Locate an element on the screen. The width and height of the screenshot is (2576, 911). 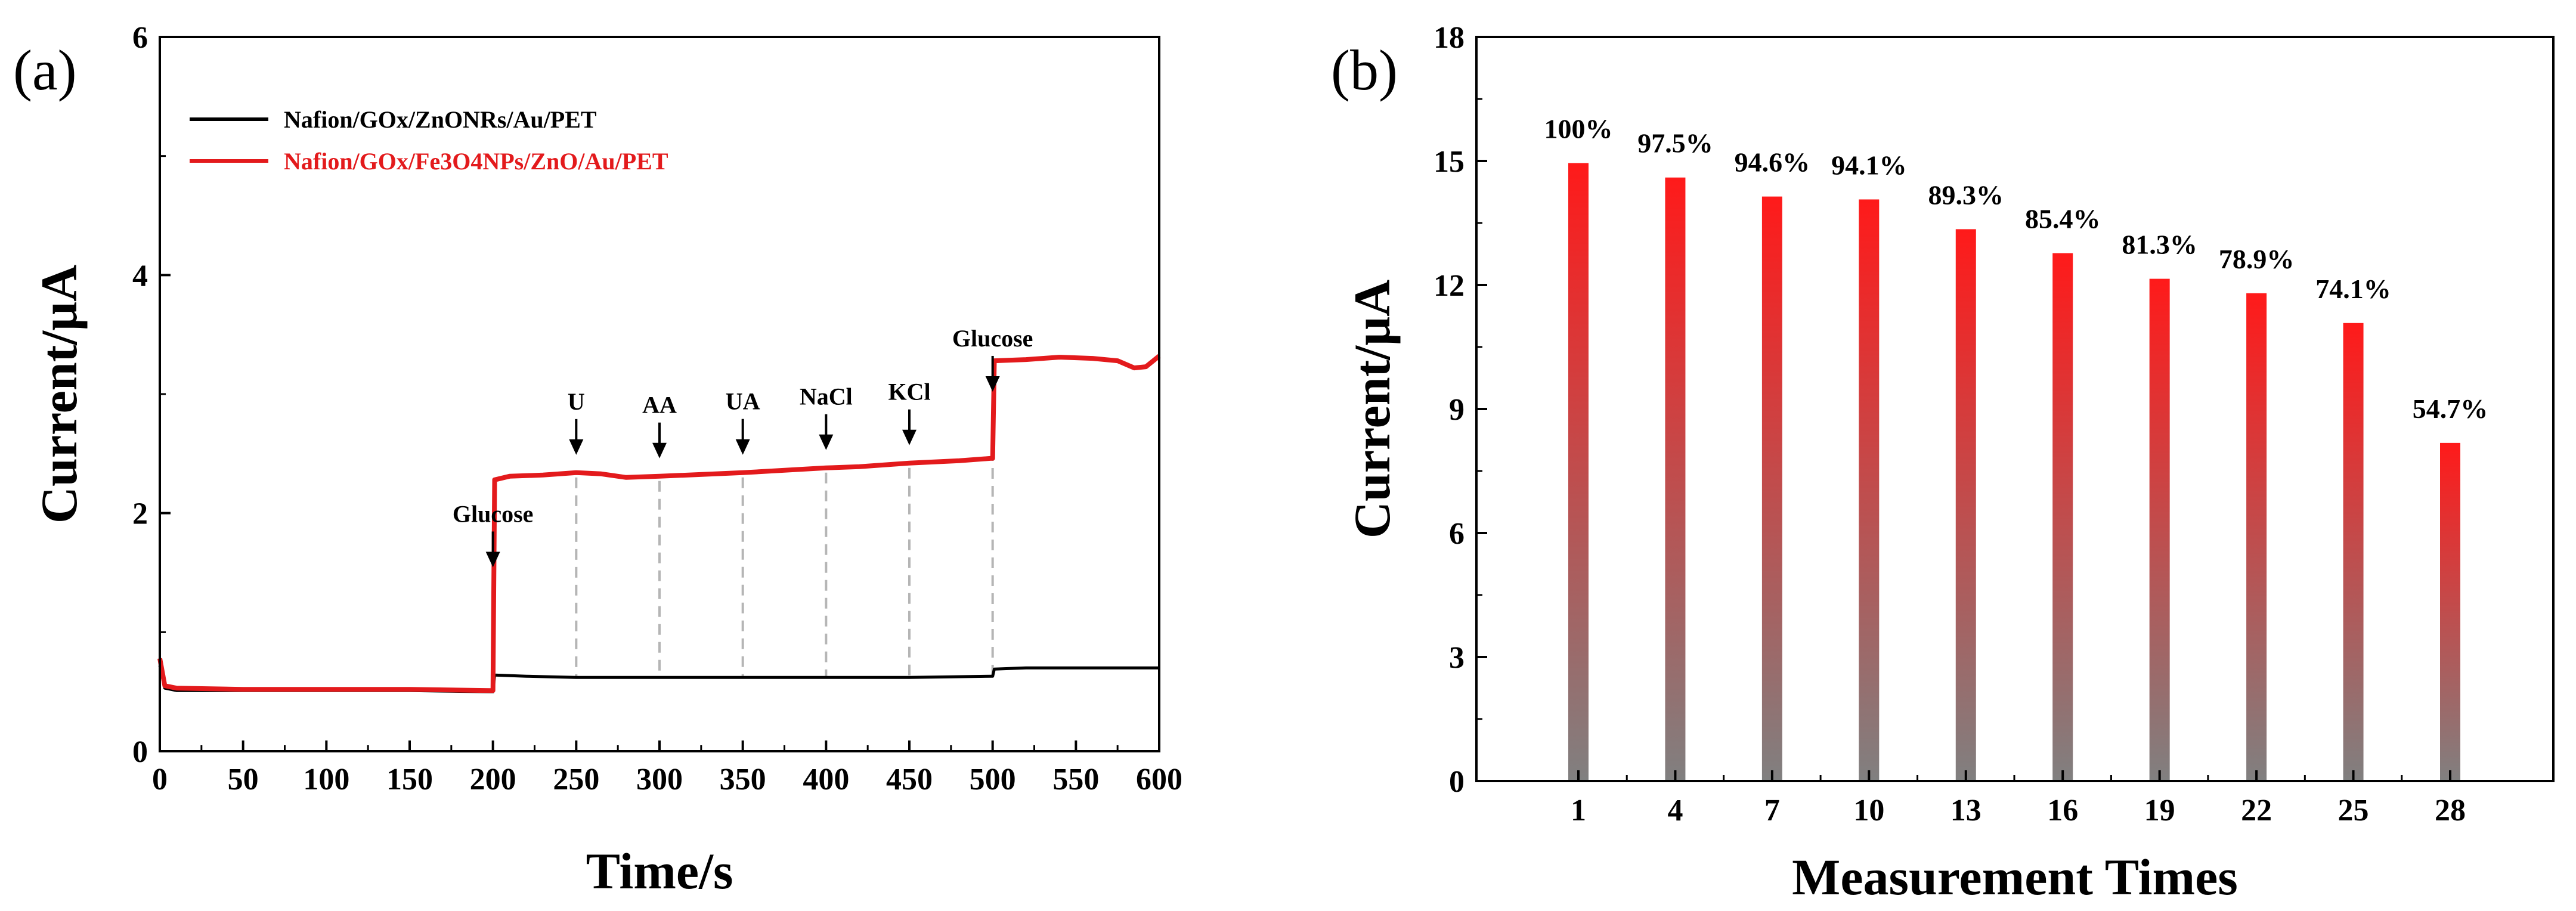
bar-data-label: 94.6% is located at coordinates (1772, 162).